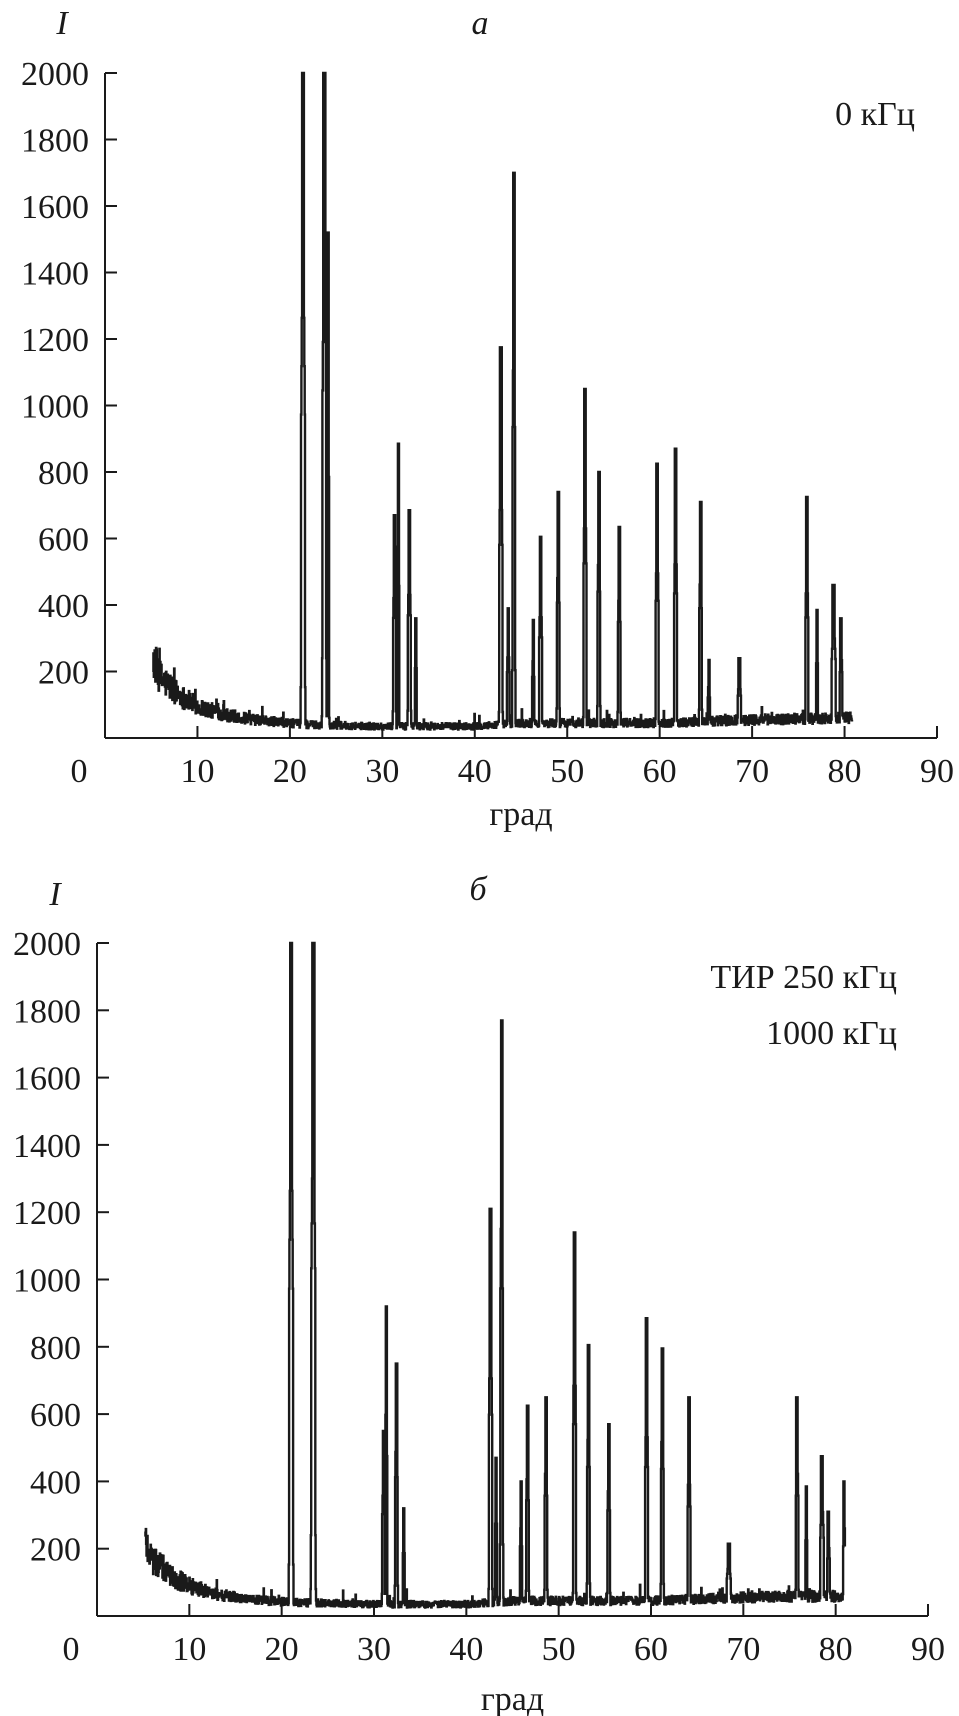 The height and width of the screenshot is (1716, 959). I want to click on panel-label: а, so click(480, 23).